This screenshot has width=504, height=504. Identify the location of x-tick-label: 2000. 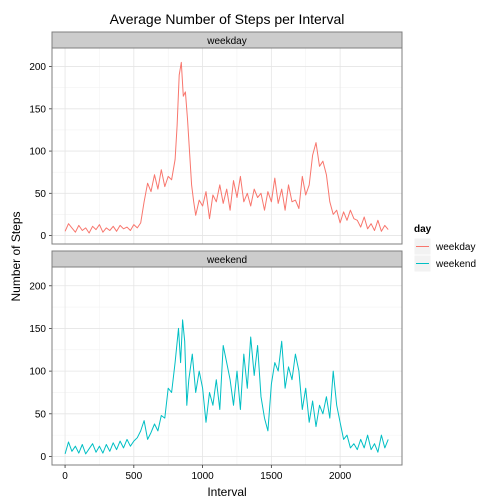
(340, 476).